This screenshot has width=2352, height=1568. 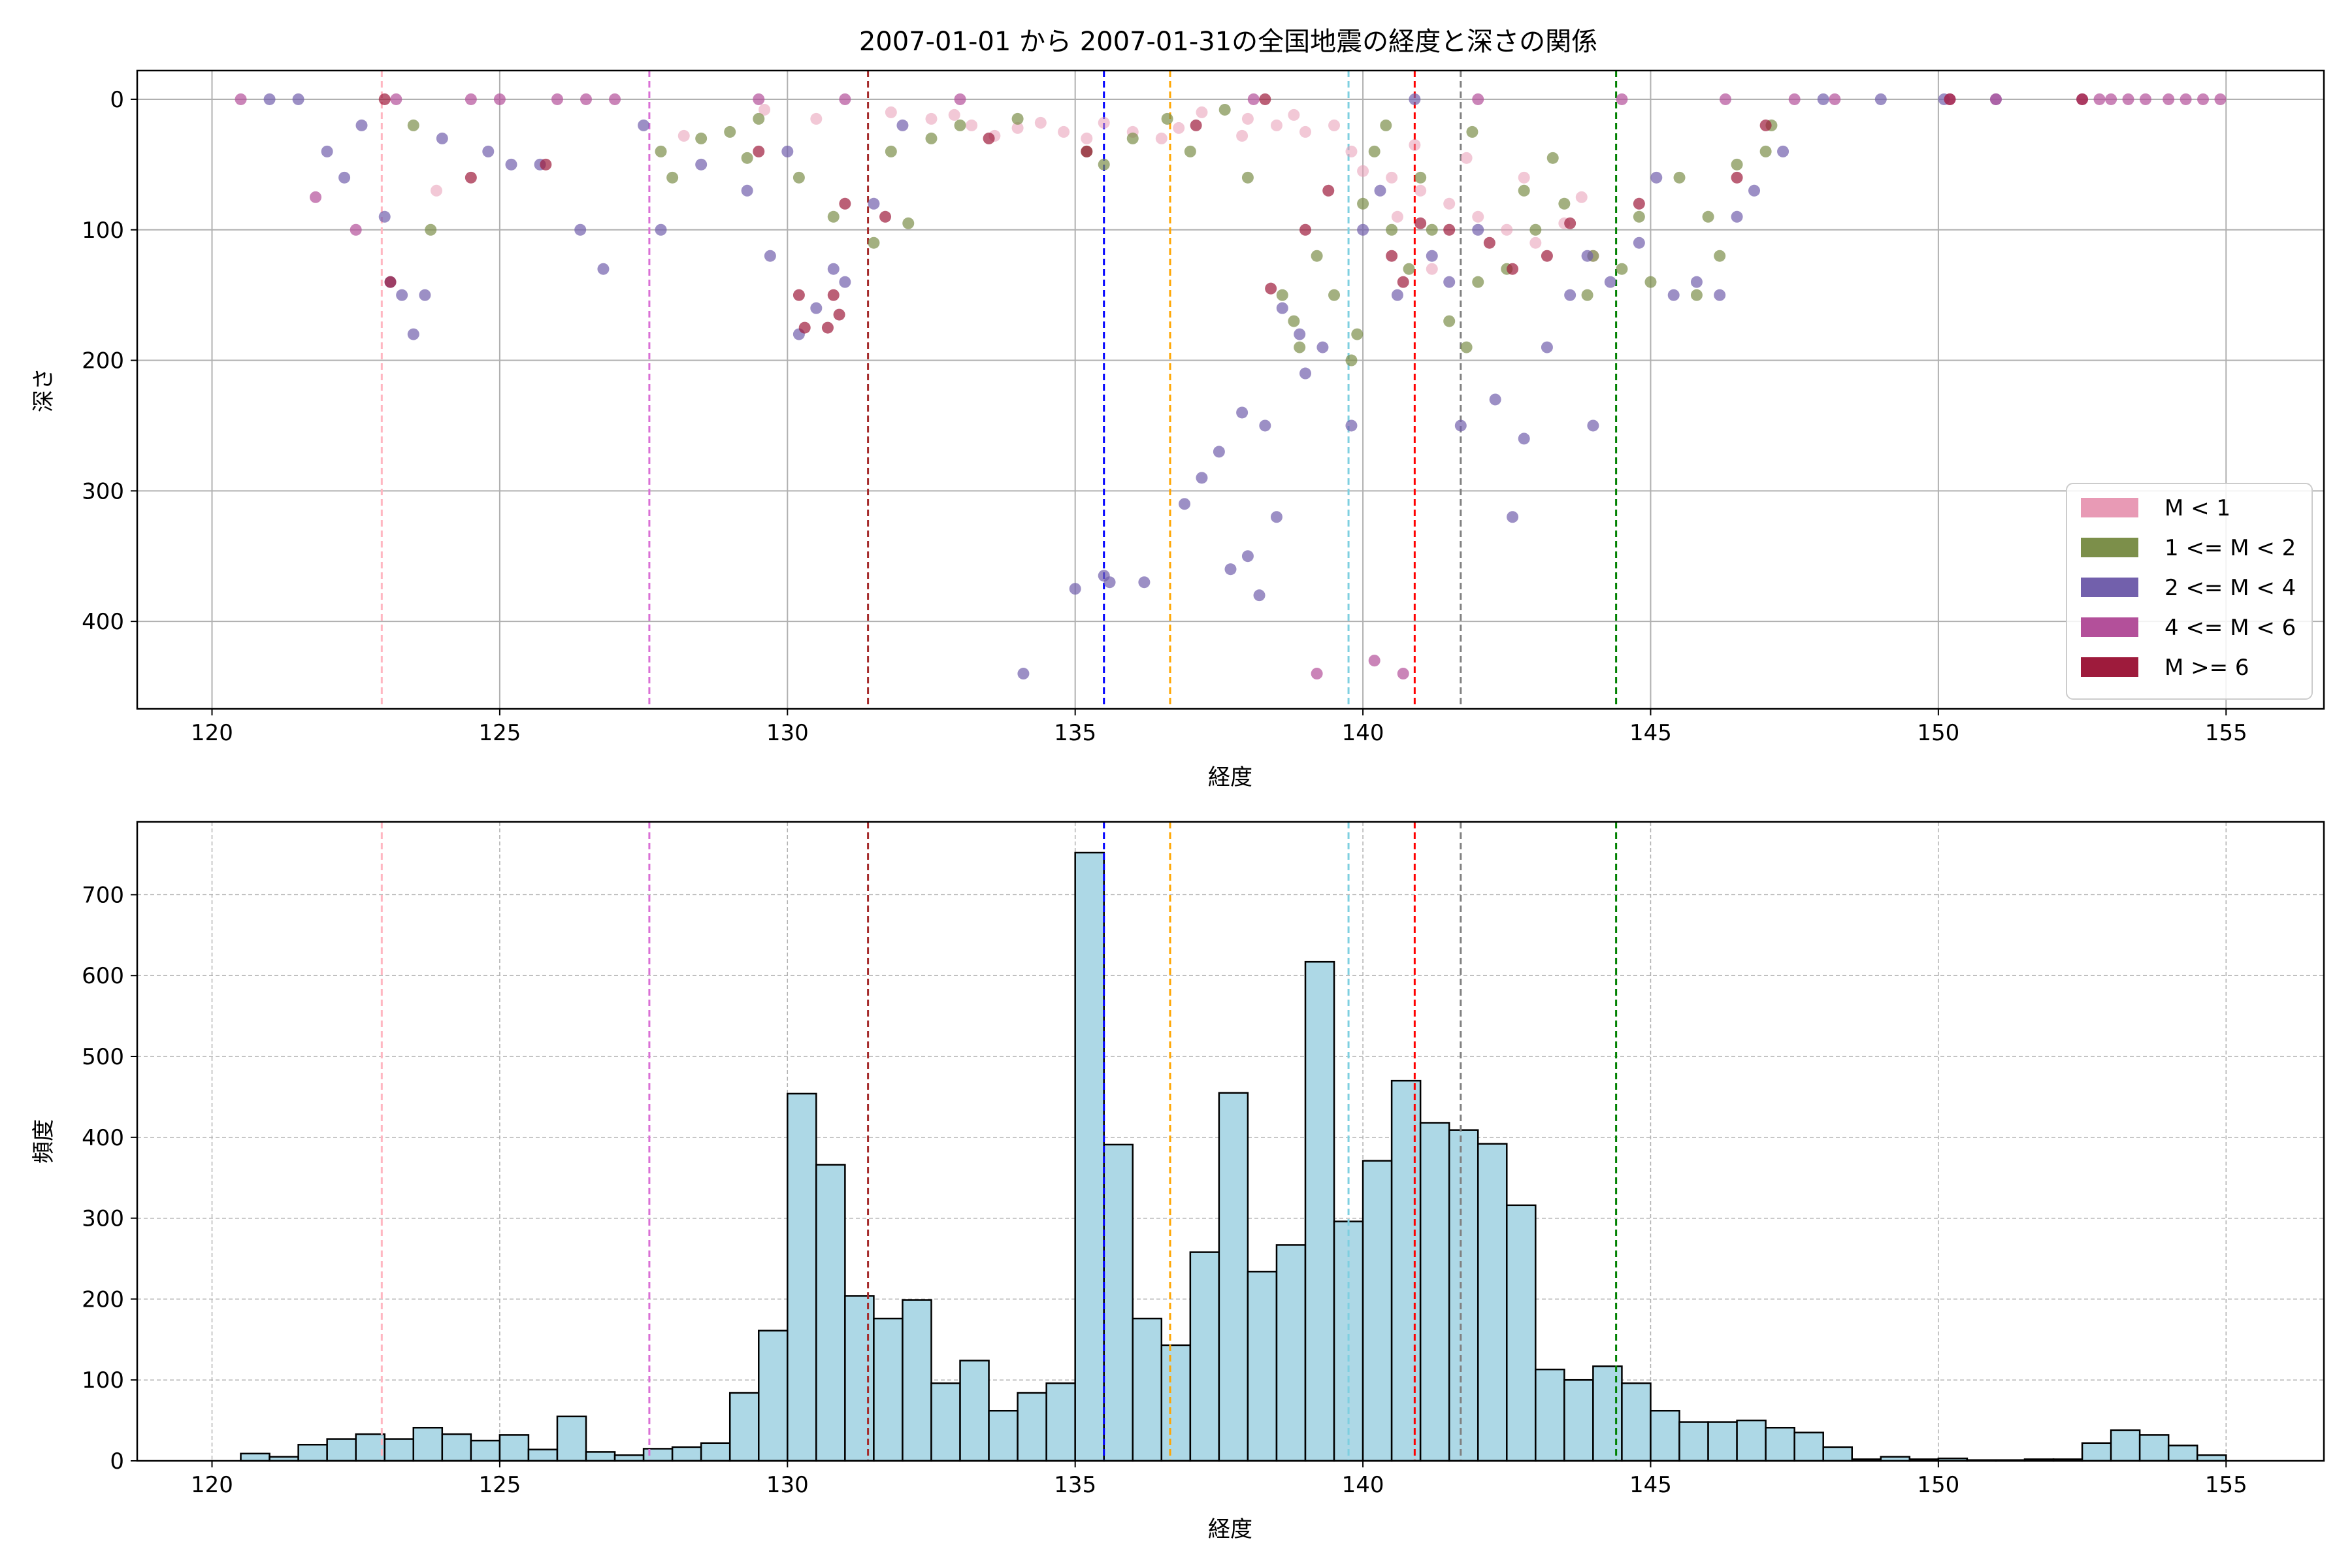 What do you see at coordinates (1938, 1485) in the screenshot?
I see `hist-xtick-label-6: 150` at bounding box center [1938, 1485].